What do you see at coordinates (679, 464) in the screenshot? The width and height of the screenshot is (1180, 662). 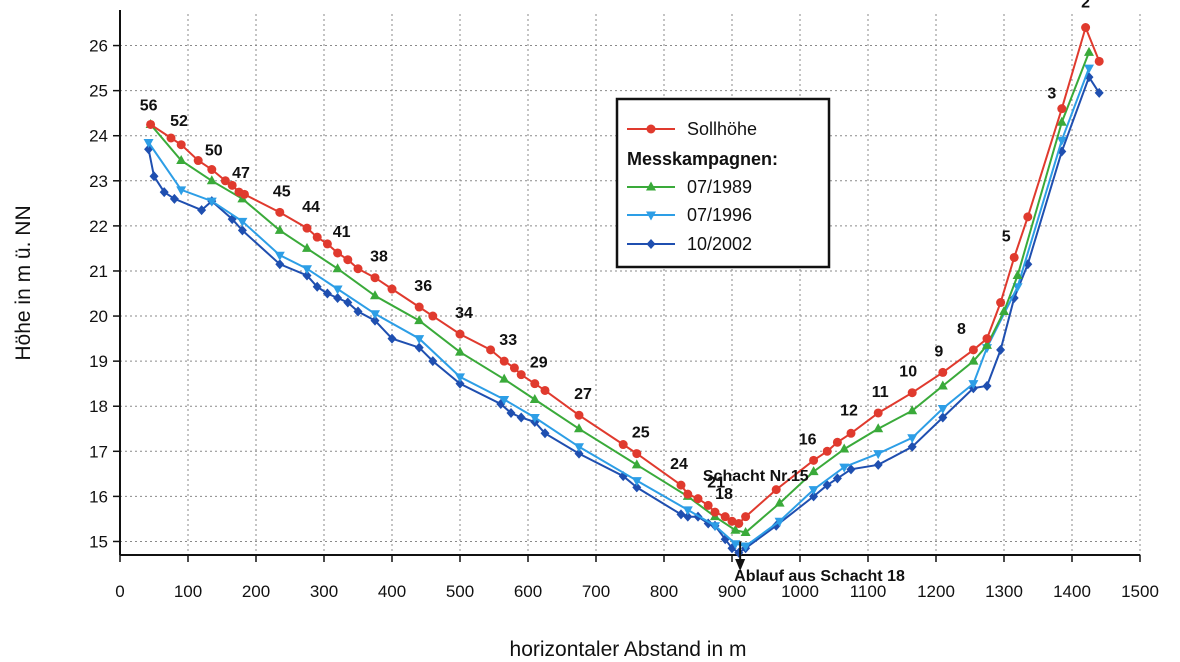 I see `annotation-label: 24` at bounding box center [679, 464].